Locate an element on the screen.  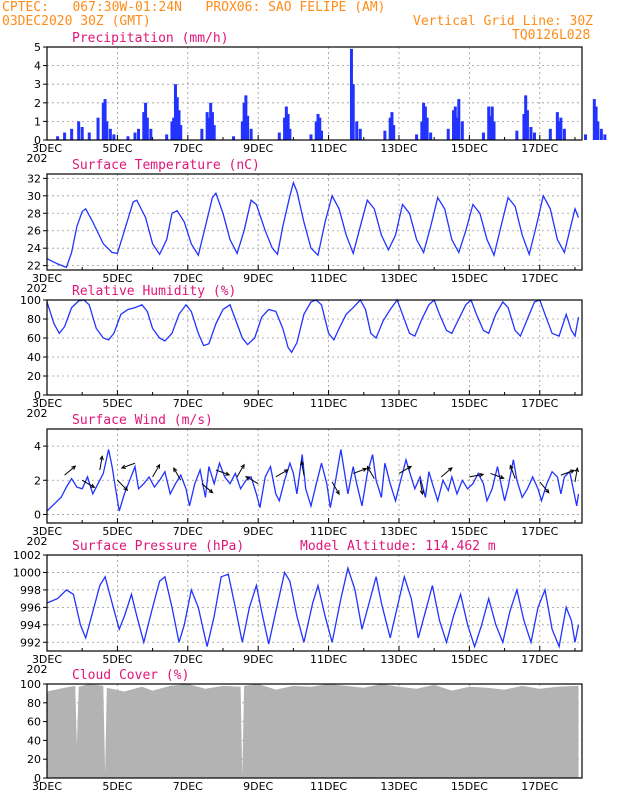
panel-title: Surface Wind (m/s) is located at coordinates (142, 420).